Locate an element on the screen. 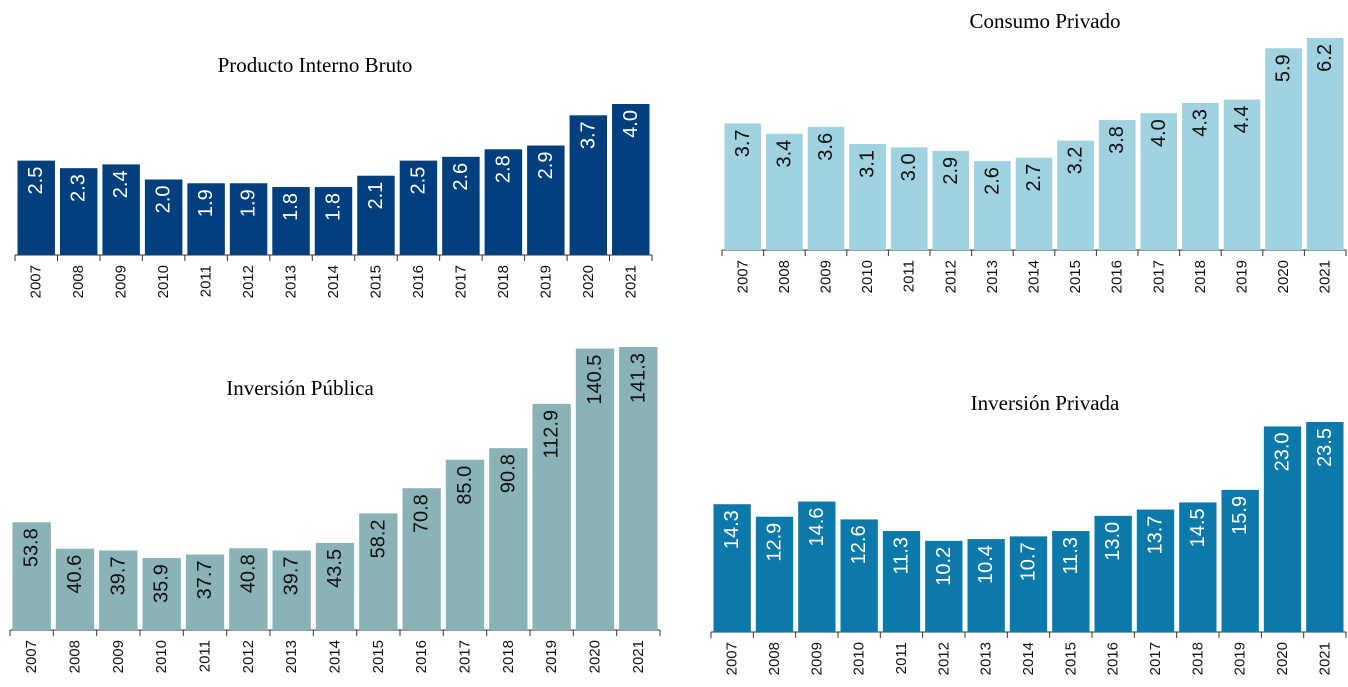 The image size is (1348, 687). x-tick-label: 2021 is located at coordinates (630, 281).